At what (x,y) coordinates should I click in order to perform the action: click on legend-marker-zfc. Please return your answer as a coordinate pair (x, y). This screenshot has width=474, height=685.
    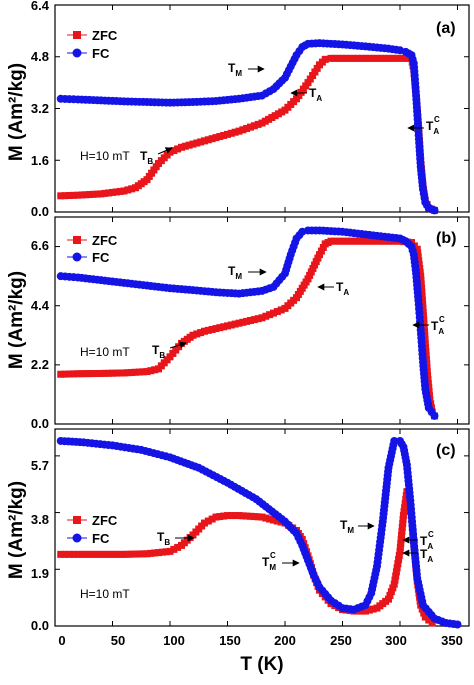
    Looking at the image, I should click on (77, 520).